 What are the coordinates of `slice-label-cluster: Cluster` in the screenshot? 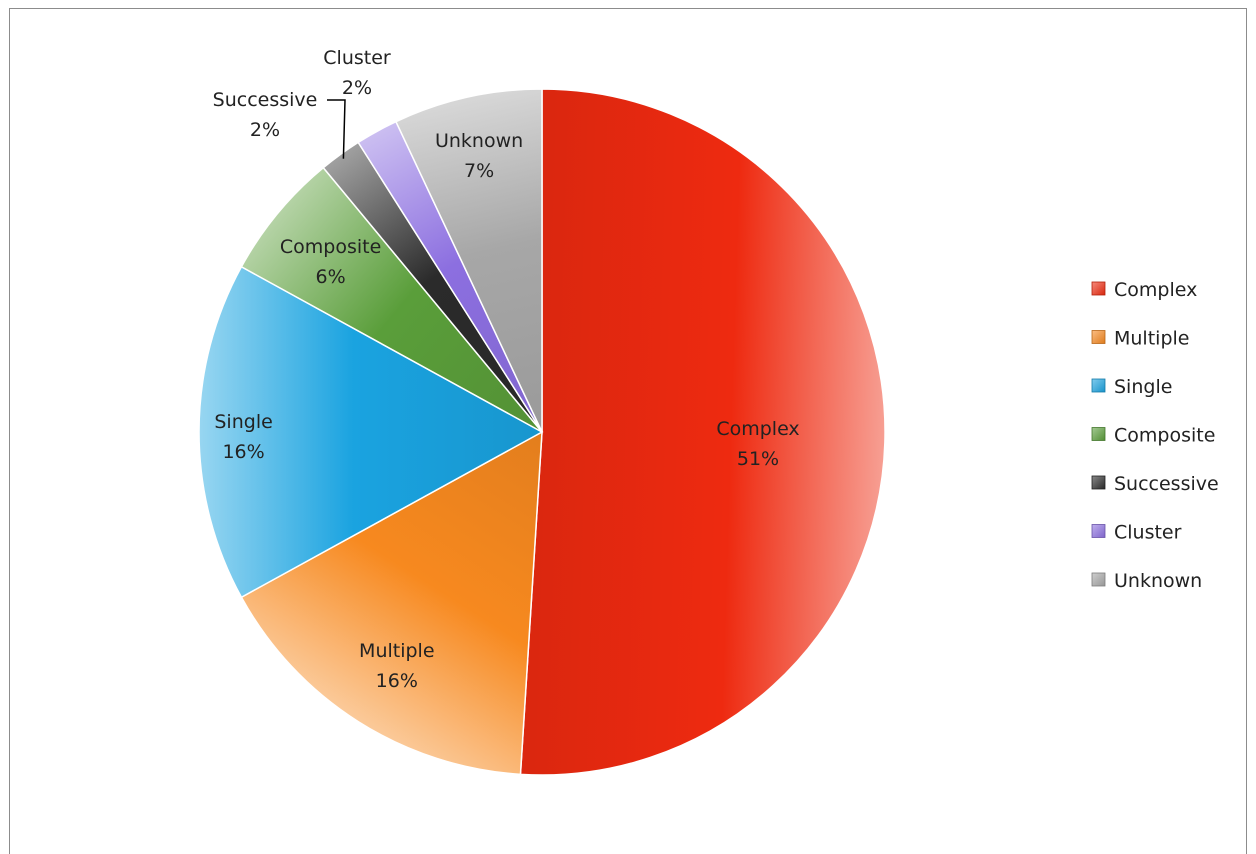 It's located at (357, 58).